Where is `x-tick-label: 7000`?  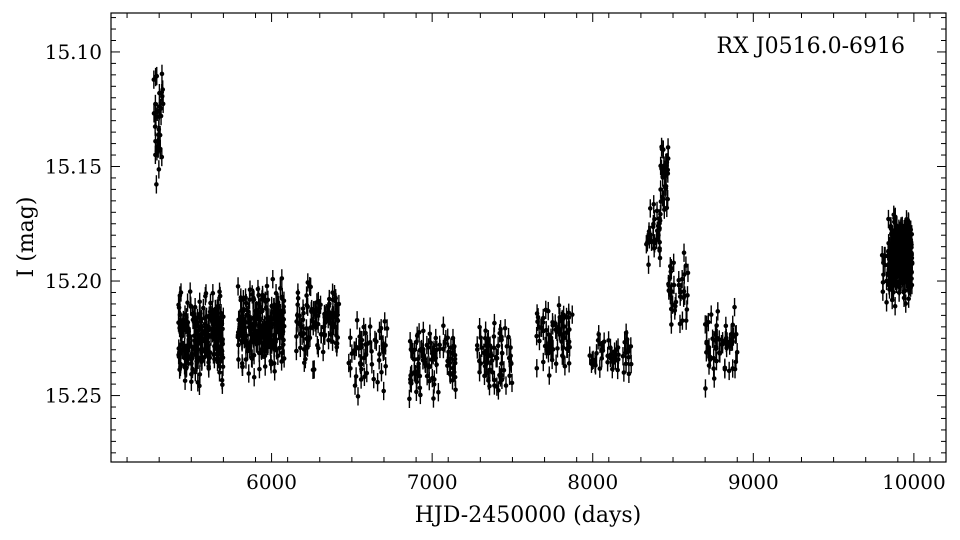 x-tick-label: 7000 is located at coordinates (432, 482).